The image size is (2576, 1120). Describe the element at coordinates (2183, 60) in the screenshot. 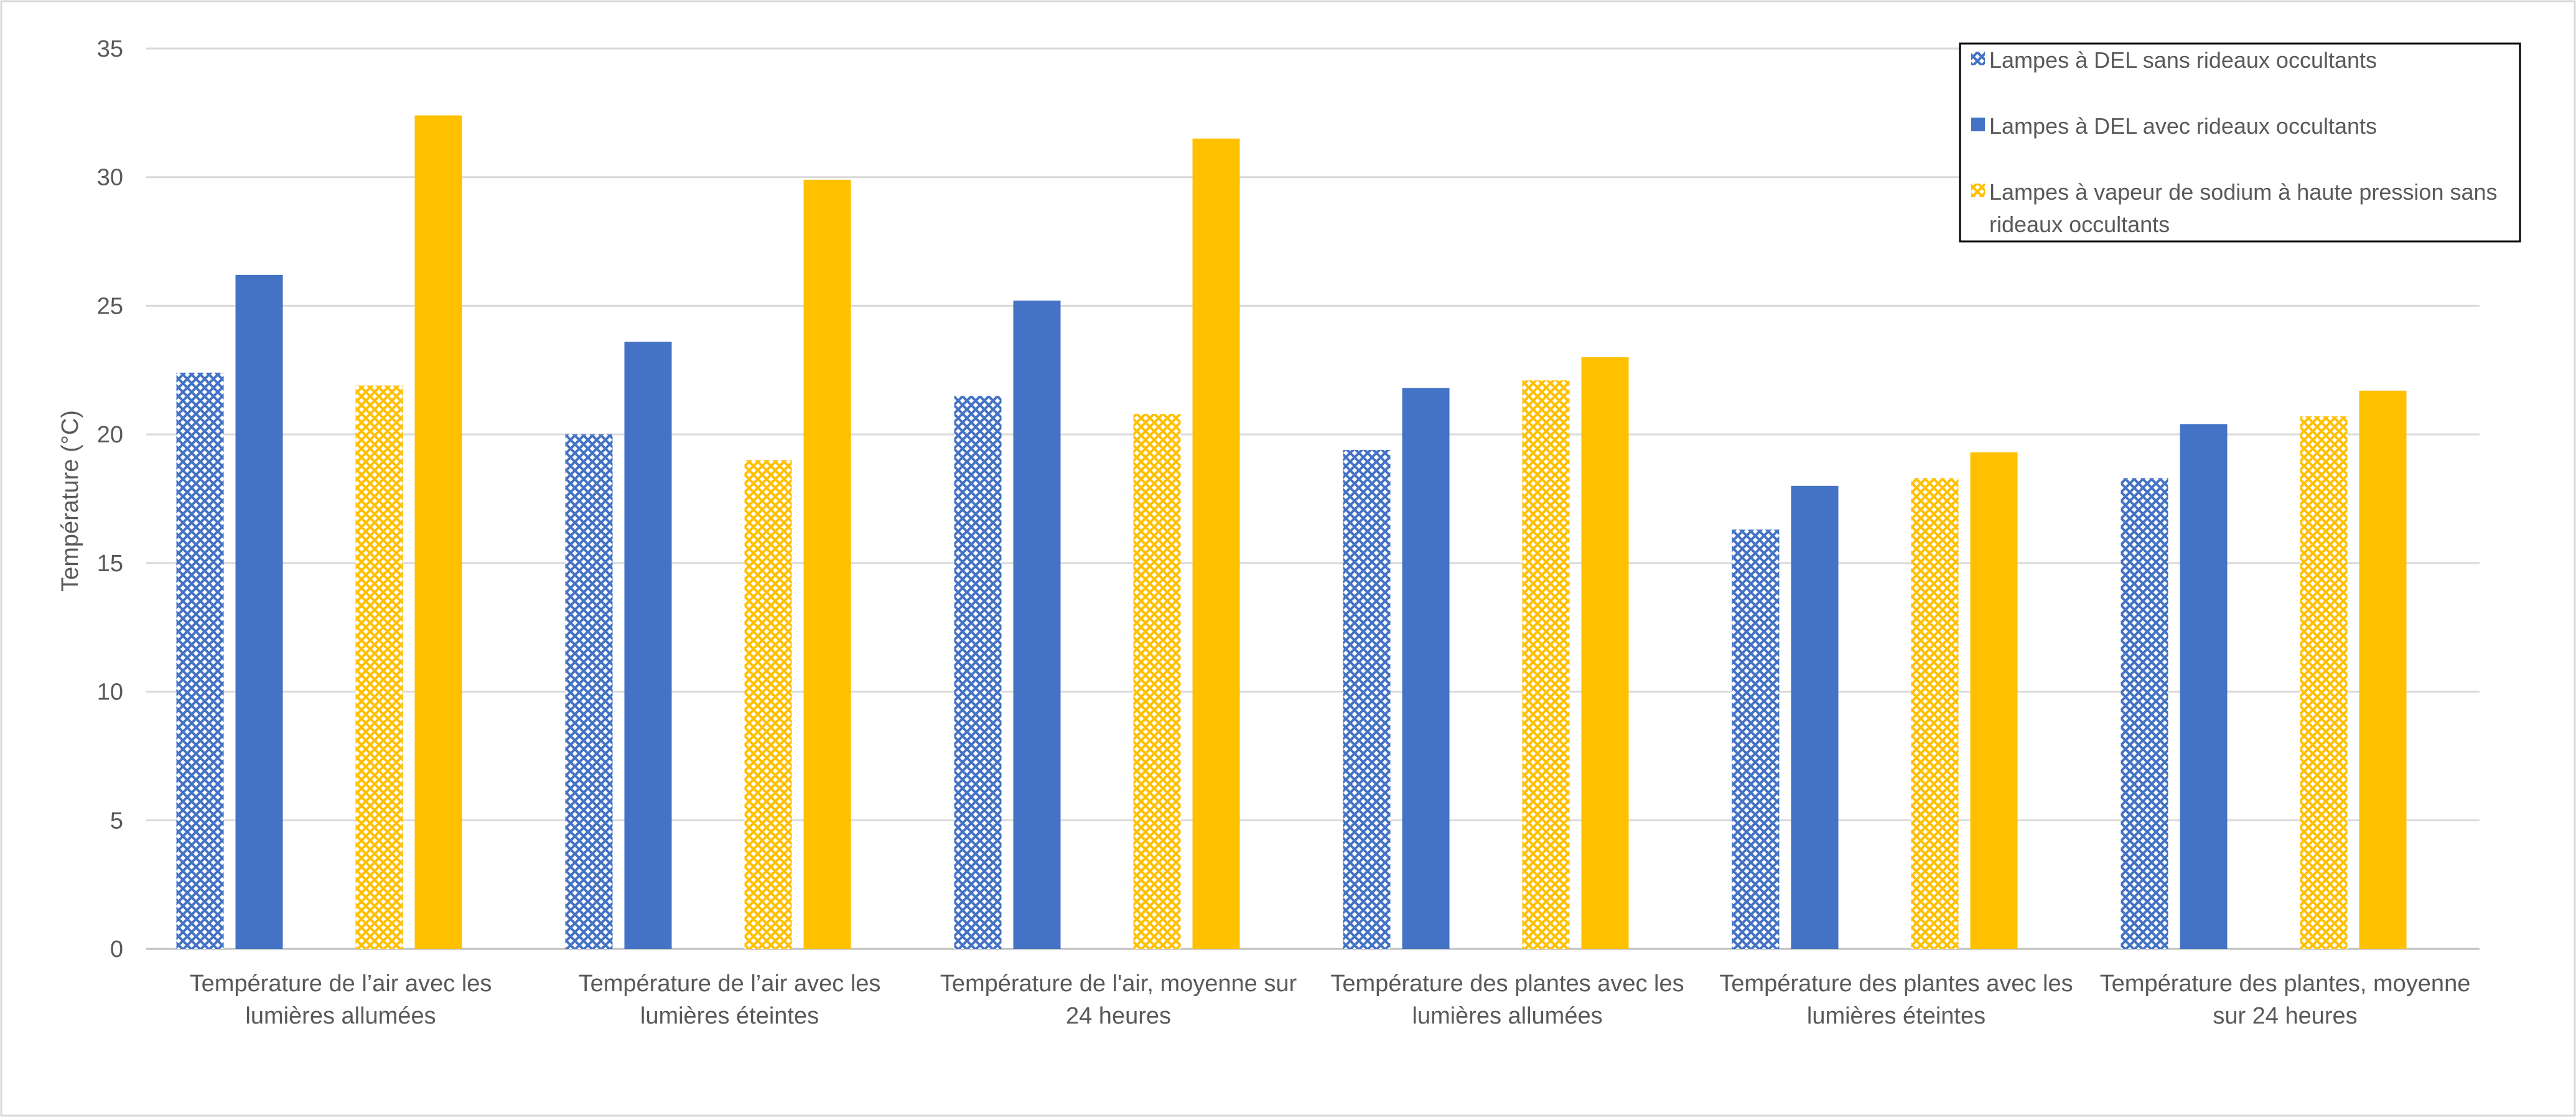

I see `legend-label: Lampes à DEL sans rideaux occultants` at that location.